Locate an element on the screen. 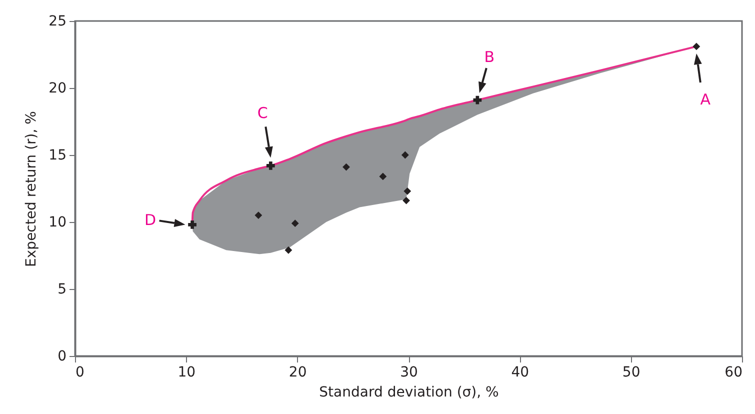 The image size is (755, 414). annotation: C is located at coordinates (262, 113).